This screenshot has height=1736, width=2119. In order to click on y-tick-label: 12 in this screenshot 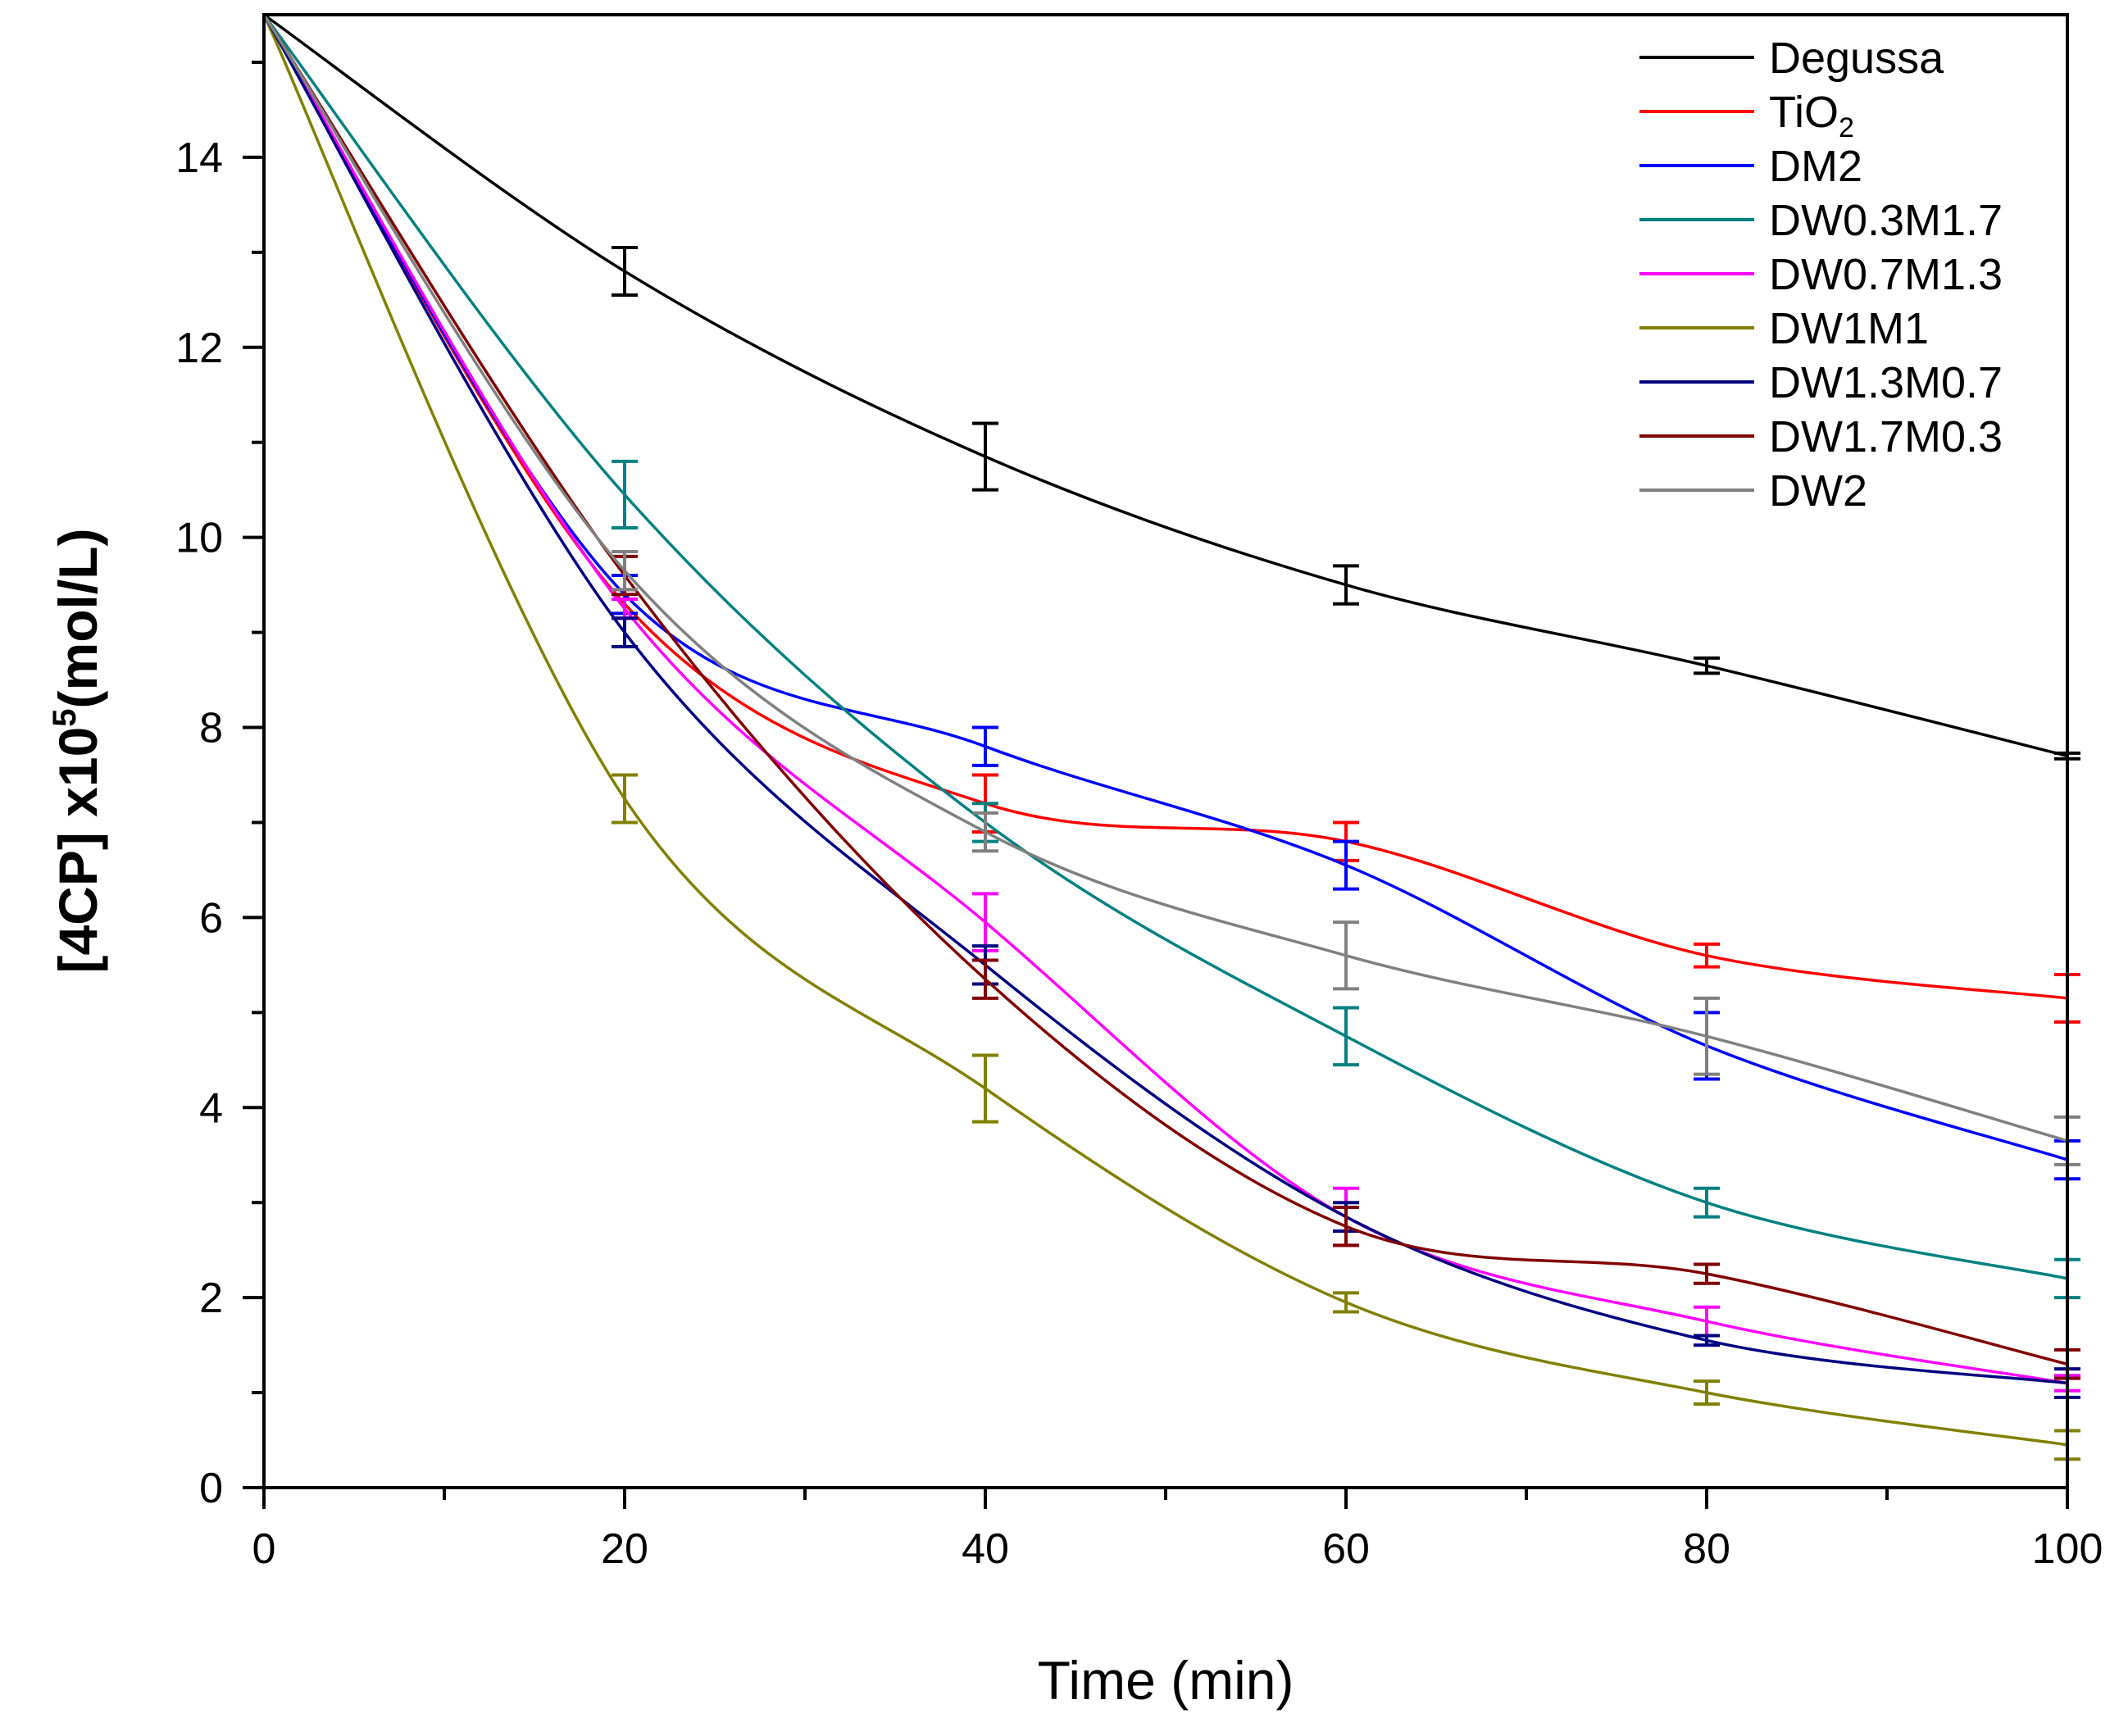, I will do `click(199, 348)`.